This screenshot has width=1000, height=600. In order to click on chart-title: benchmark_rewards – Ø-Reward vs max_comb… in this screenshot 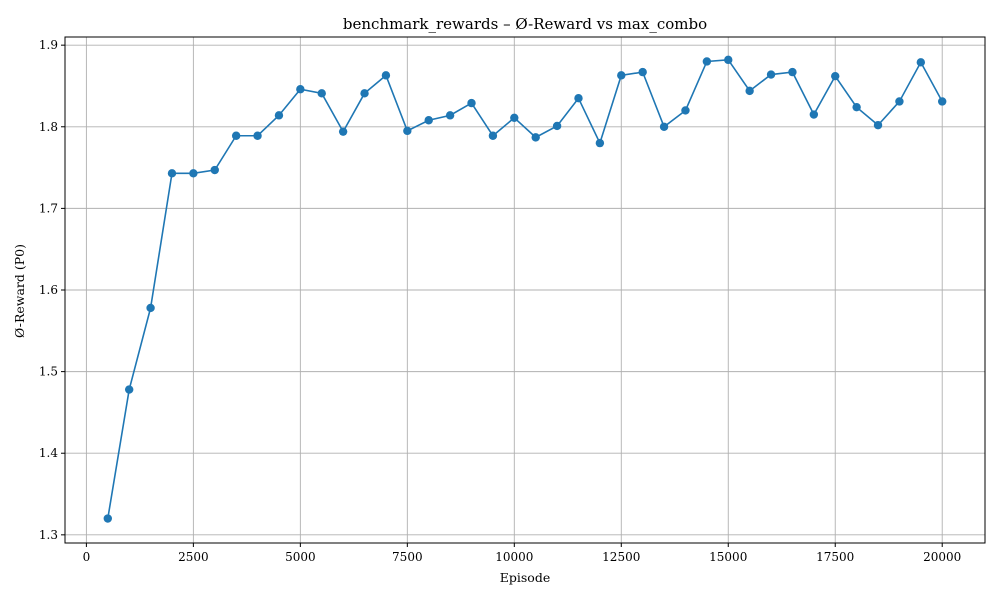, I will do `click(525, 24)`.